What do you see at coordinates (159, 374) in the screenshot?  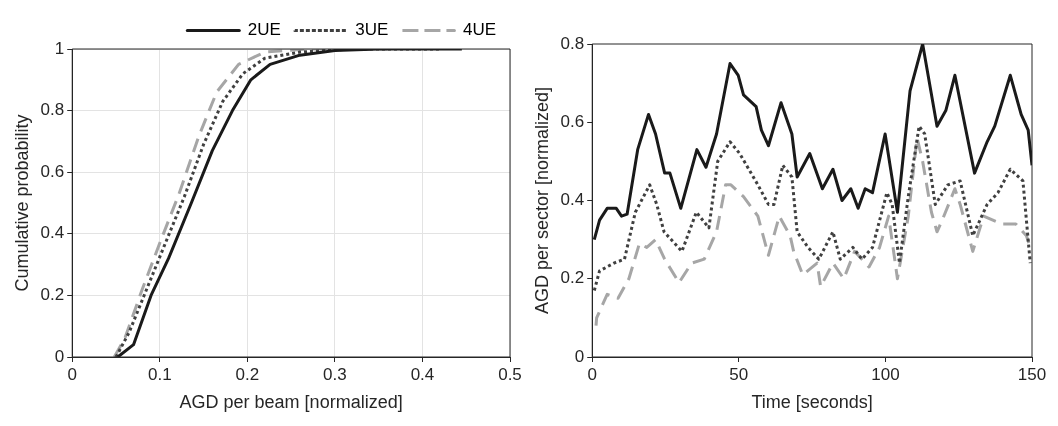 I see `x-tick-label: 0.1` at bounding box center [159, 374].